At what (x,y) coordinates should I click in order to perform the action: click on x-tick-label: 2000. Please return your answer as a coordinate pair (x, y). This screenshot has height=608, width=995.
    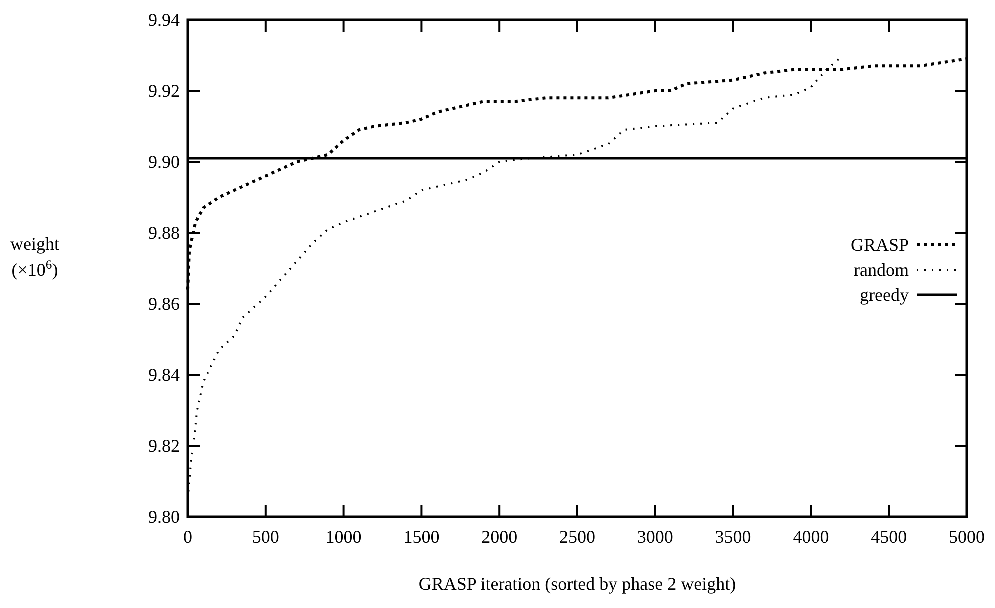
    Looking at the image, I should click on (500, 537).